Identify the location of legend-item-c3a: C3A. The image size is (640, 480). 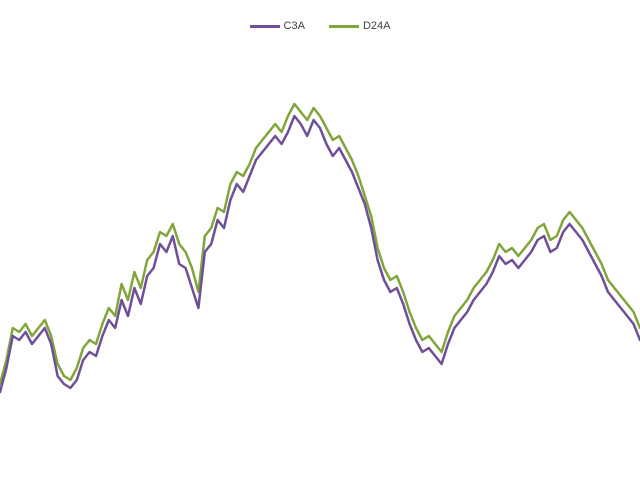
(277, 26).